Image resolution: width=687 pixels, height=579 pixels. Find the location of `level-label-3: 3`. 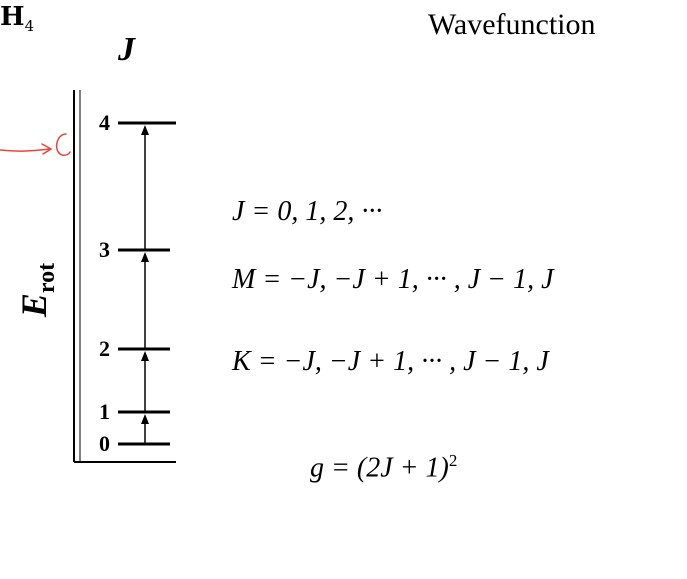

level-label-3: 3 is located at coordinates (104, 249).